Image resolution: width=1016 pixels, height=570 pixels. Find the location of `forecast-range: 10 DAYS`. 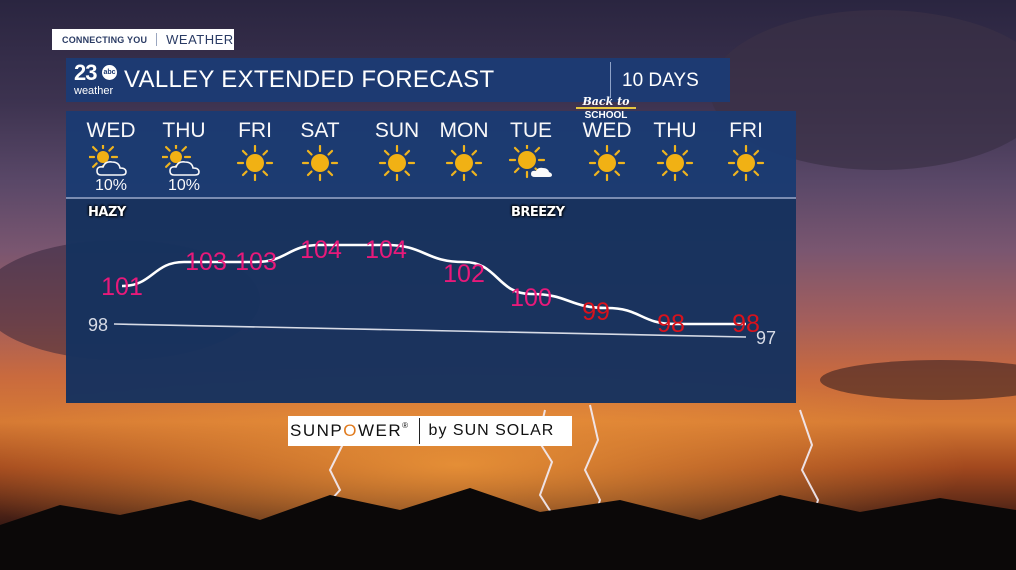

forecast-range: 10 DAYS is located at coordinates (660, 80).